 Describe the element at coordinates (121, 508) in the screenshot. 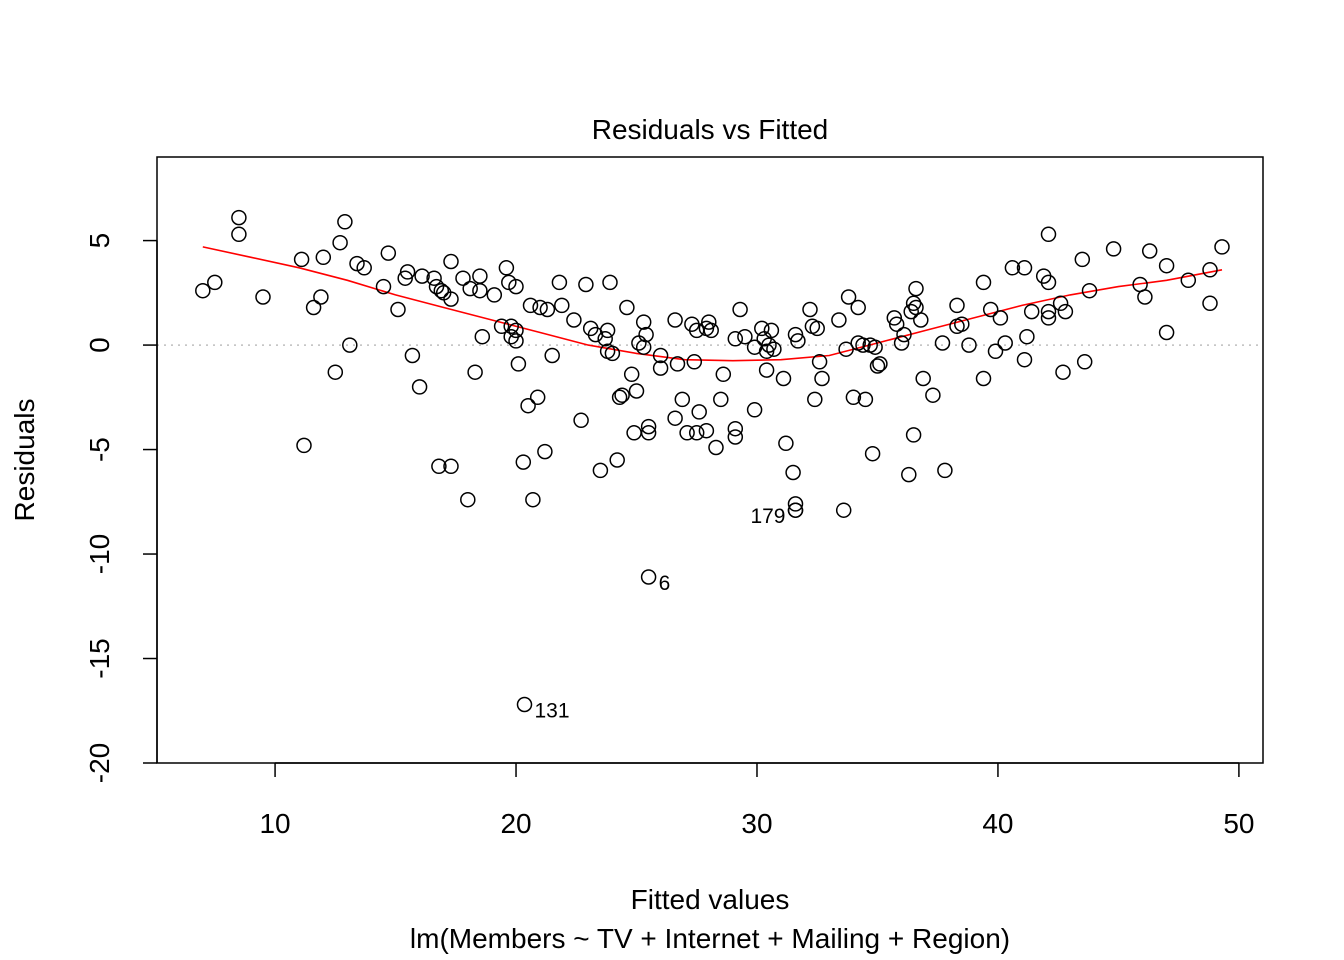

I see `y-axis: -20 -15 -10 -5 0 5` at that location.